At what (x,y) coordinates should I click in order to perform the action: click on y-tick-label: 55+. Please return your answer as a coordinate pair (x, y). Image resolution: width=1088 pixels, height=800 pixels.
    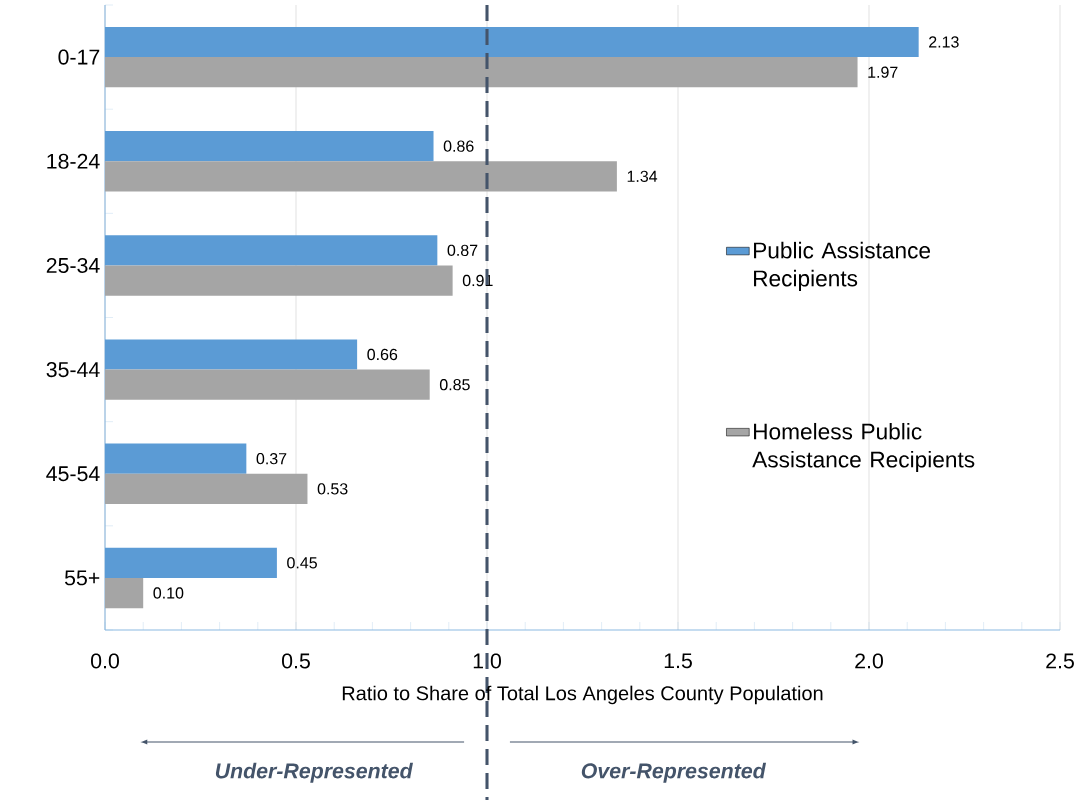
    Looking at the image, I should click on (82, 578).